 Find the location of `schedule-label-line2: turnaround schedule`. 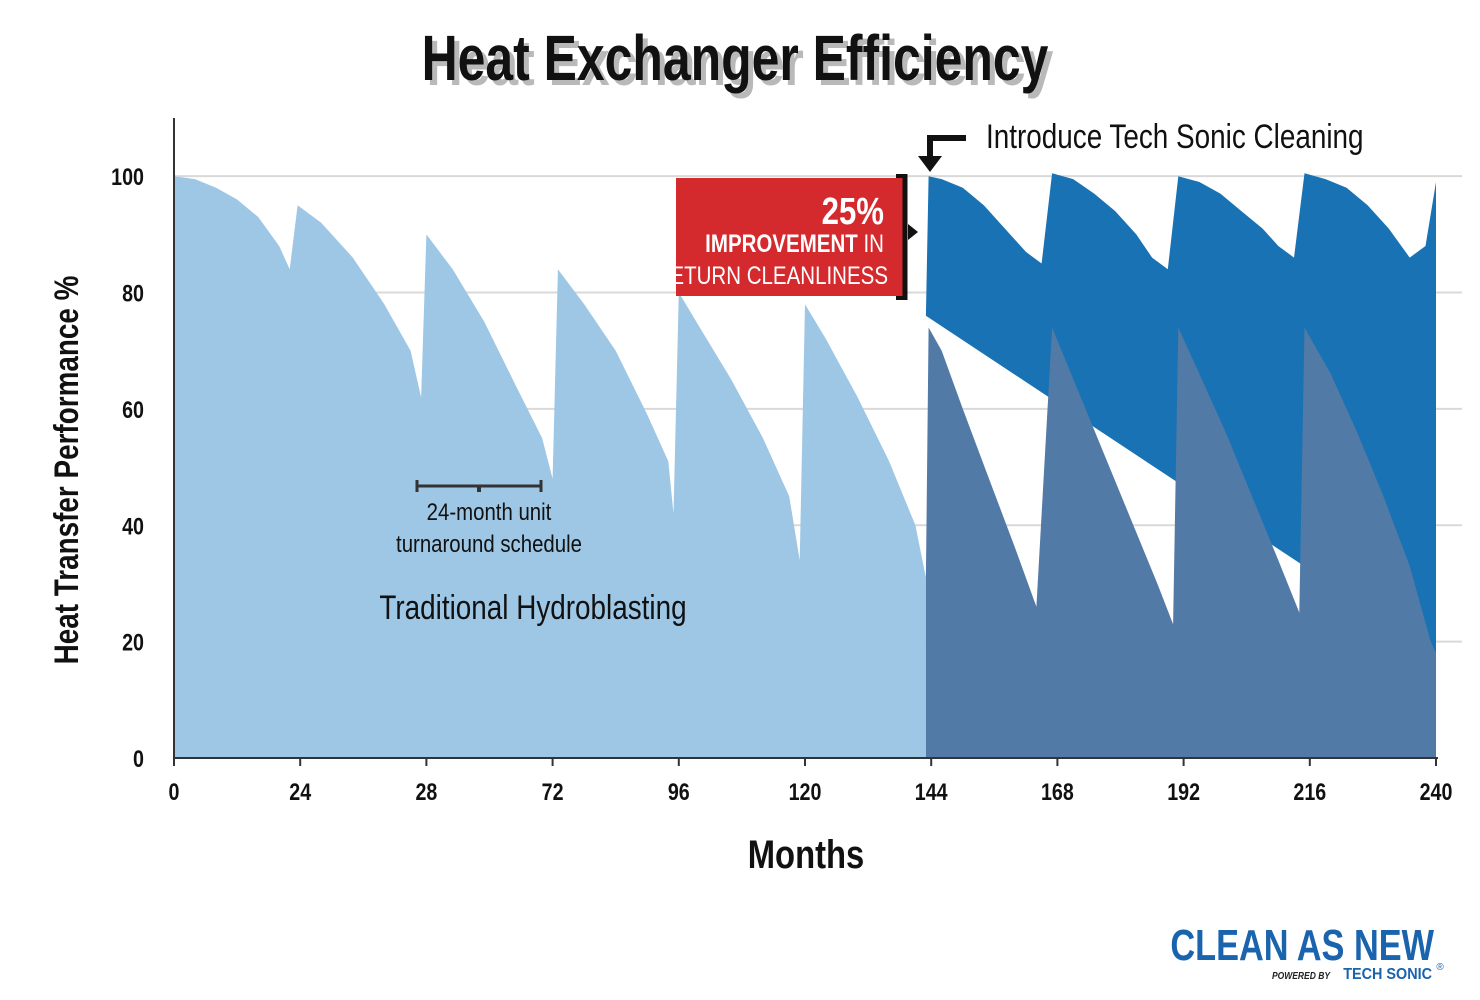

schedule-label-line2: turnaround schedule is located at coordinates (489, 543).